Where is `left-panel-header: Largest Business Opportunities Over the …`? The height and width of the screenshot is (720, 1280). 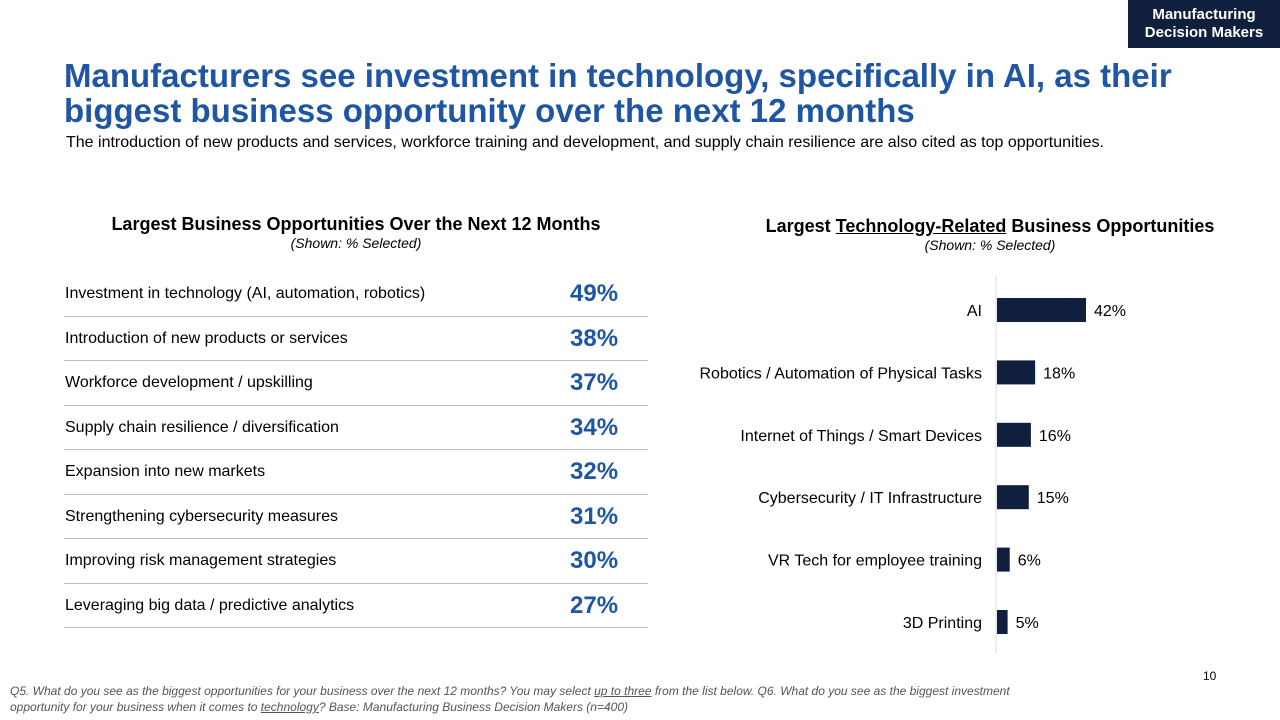 left-panel-header: Largest Business Opportunities Over the … is located at coordinates (356, 232).